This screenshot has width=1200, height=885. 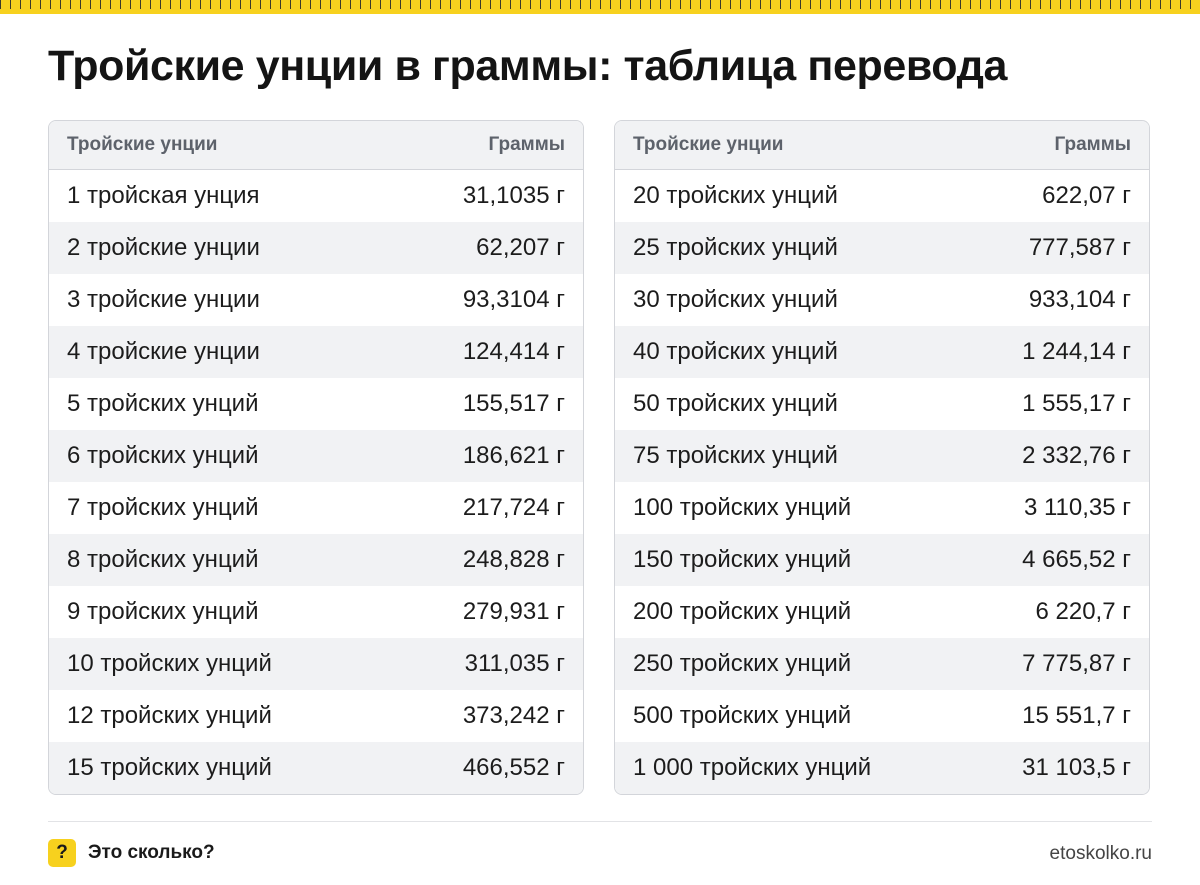 I want to click on table-row: 200 тройских унций 6 220,7 г, so click(x=882, y=612).